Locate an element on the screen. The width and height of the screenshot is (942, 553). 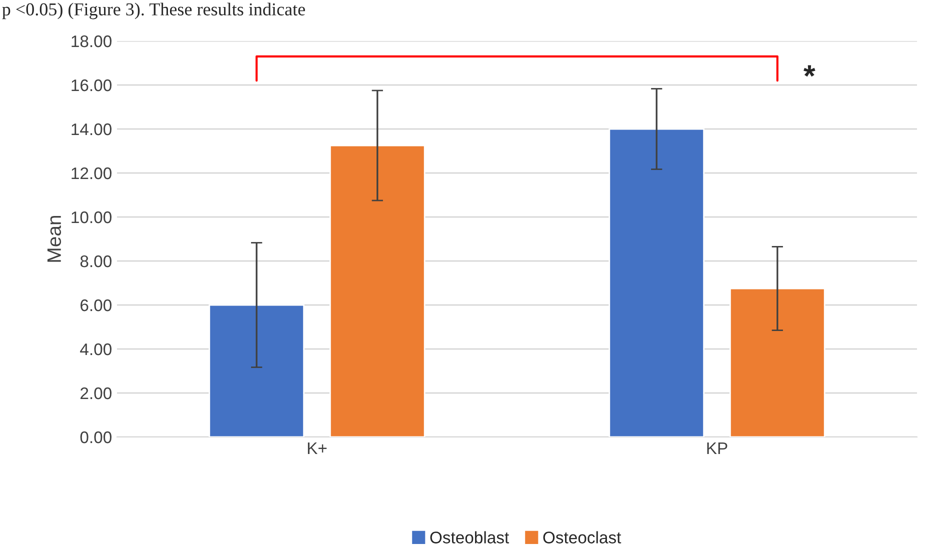
y-axis-title: Mean is located at coordinates (54, 239).